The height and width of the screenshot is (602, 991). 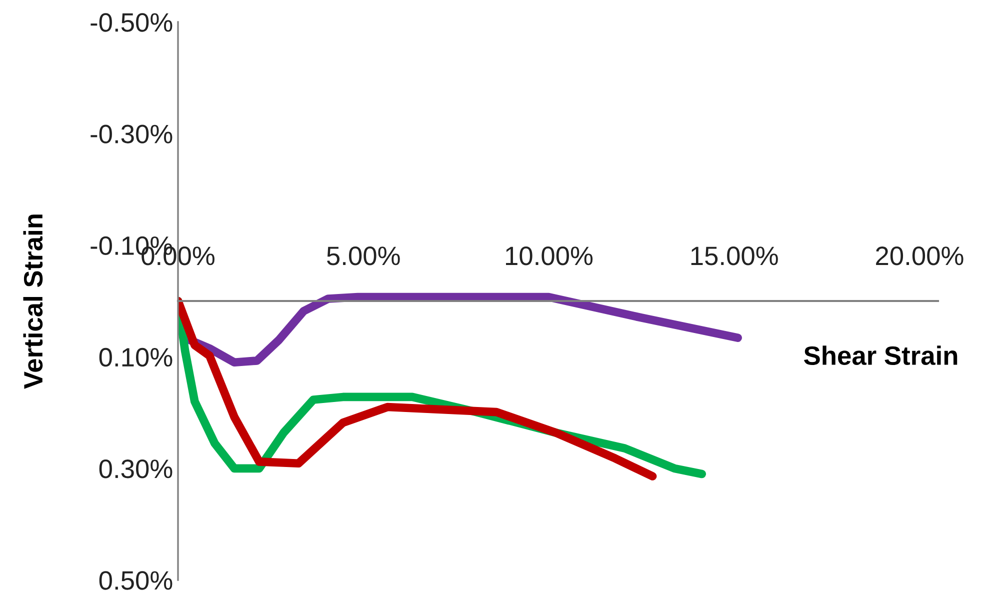 I want to click on x-tick-label: 5.00%, so click(x=363, y=256).